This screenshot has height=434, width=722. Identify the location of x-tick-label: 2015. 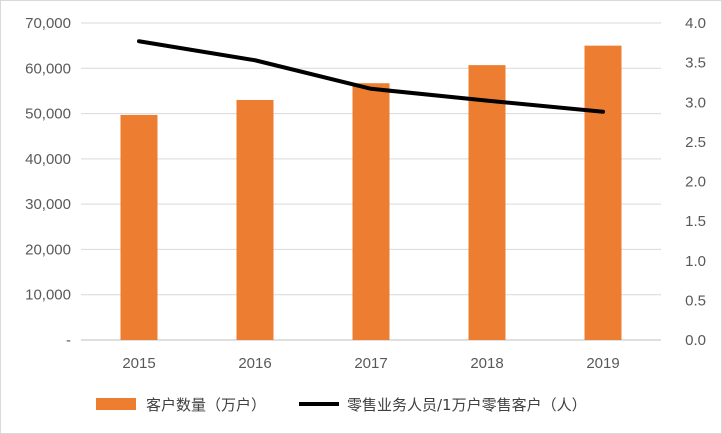
(138, 363).